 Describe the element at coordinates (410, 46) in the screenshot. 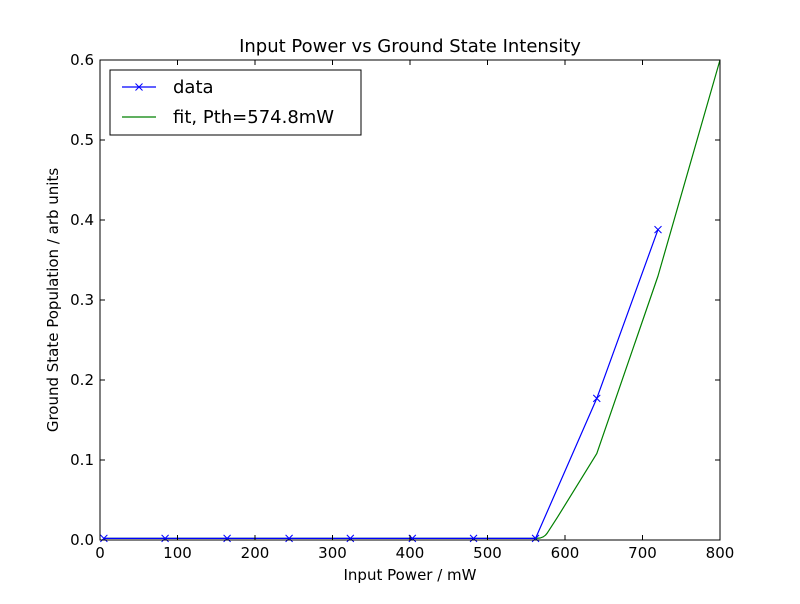

I see `chart-title: Input Power vs Ground State Intensity` at that location.